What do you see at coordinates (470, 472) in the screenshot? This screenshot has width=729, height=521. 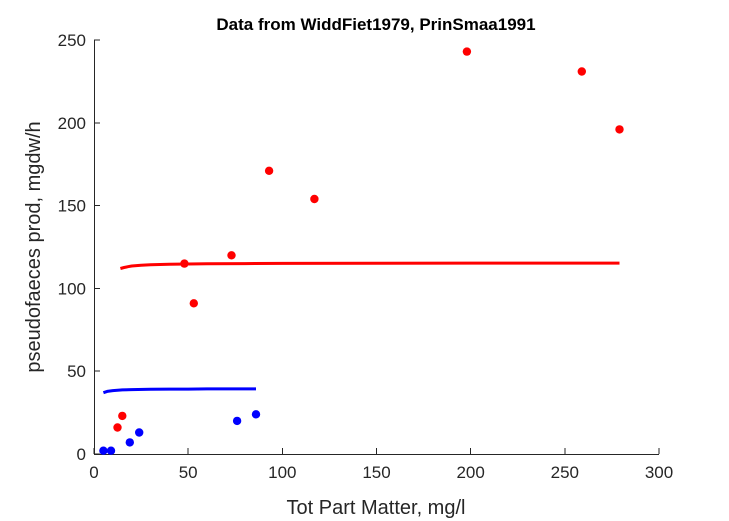 I see `x-tick-label: 200` at bounding box center [470, 472].